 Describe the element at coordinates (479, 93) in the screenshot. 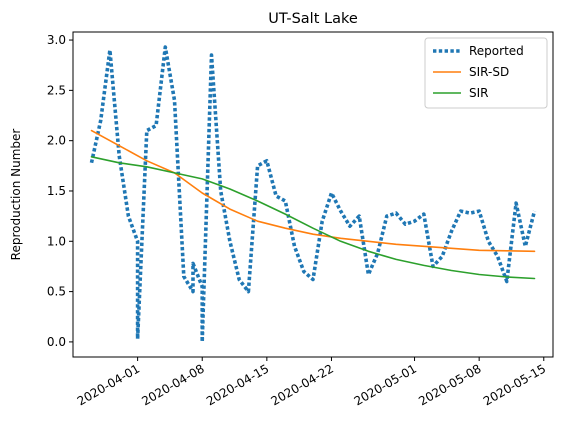

I see `legend-label: SIR` at that location.